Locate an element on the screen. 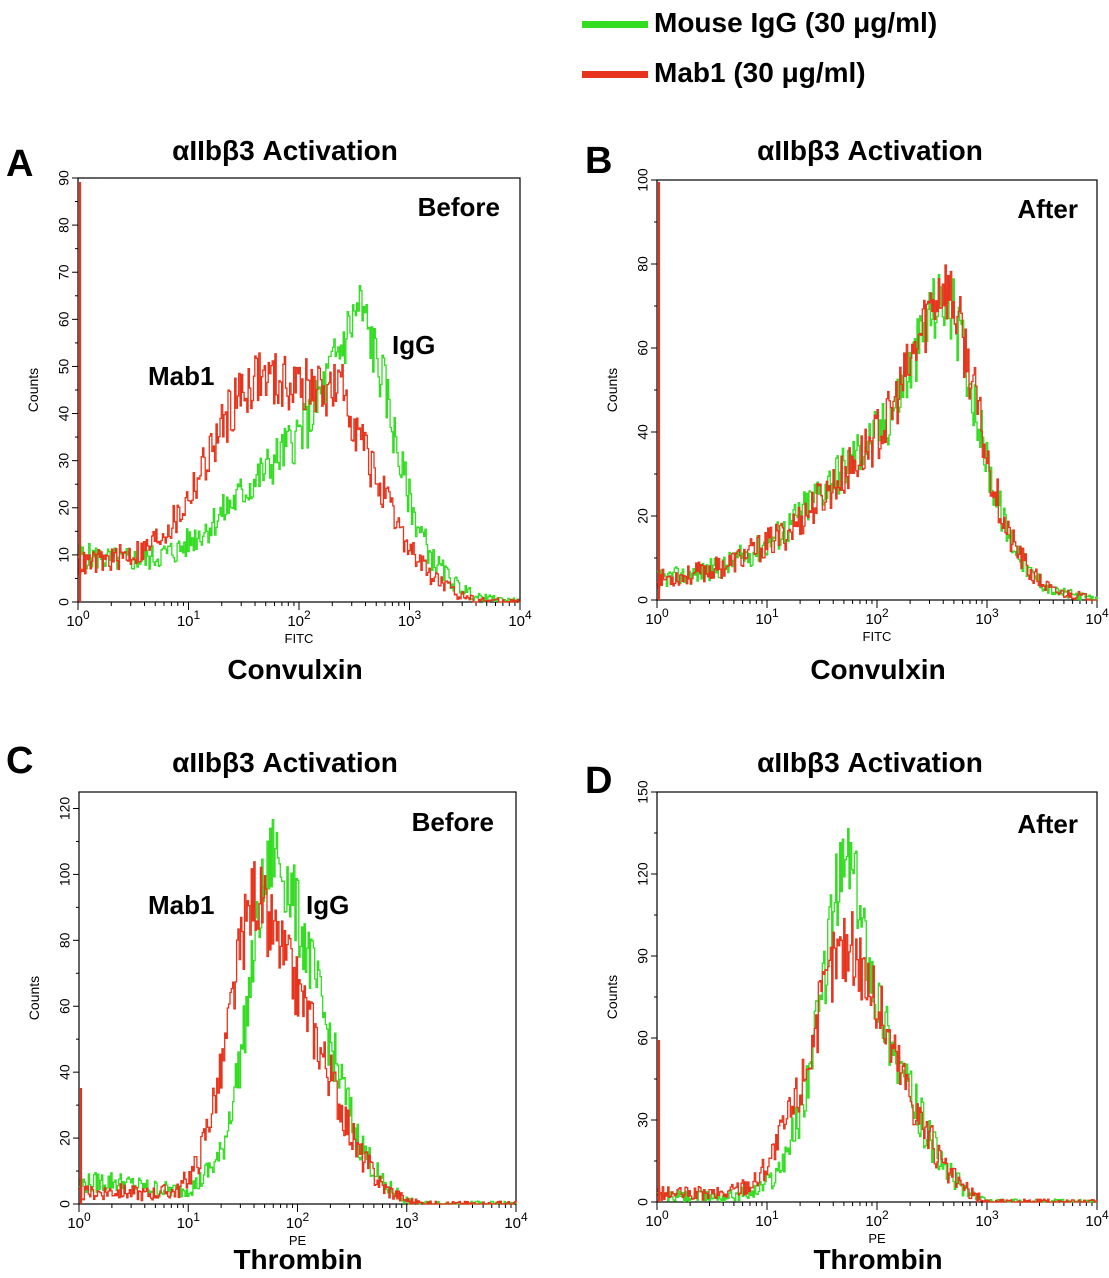  panel-letter-b: B is located at coordinates (599, 161).